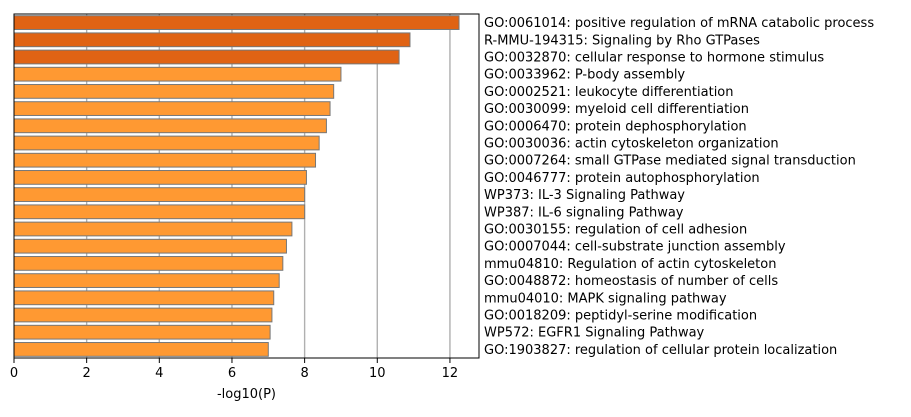 The width and height of the screenshot is (911, 417). What do you see at coordinates (584, 195) in the screenshot?
I see `category-label-10: WP373: IL-3 Signaling Pathway` at bounding box center [584, 195].